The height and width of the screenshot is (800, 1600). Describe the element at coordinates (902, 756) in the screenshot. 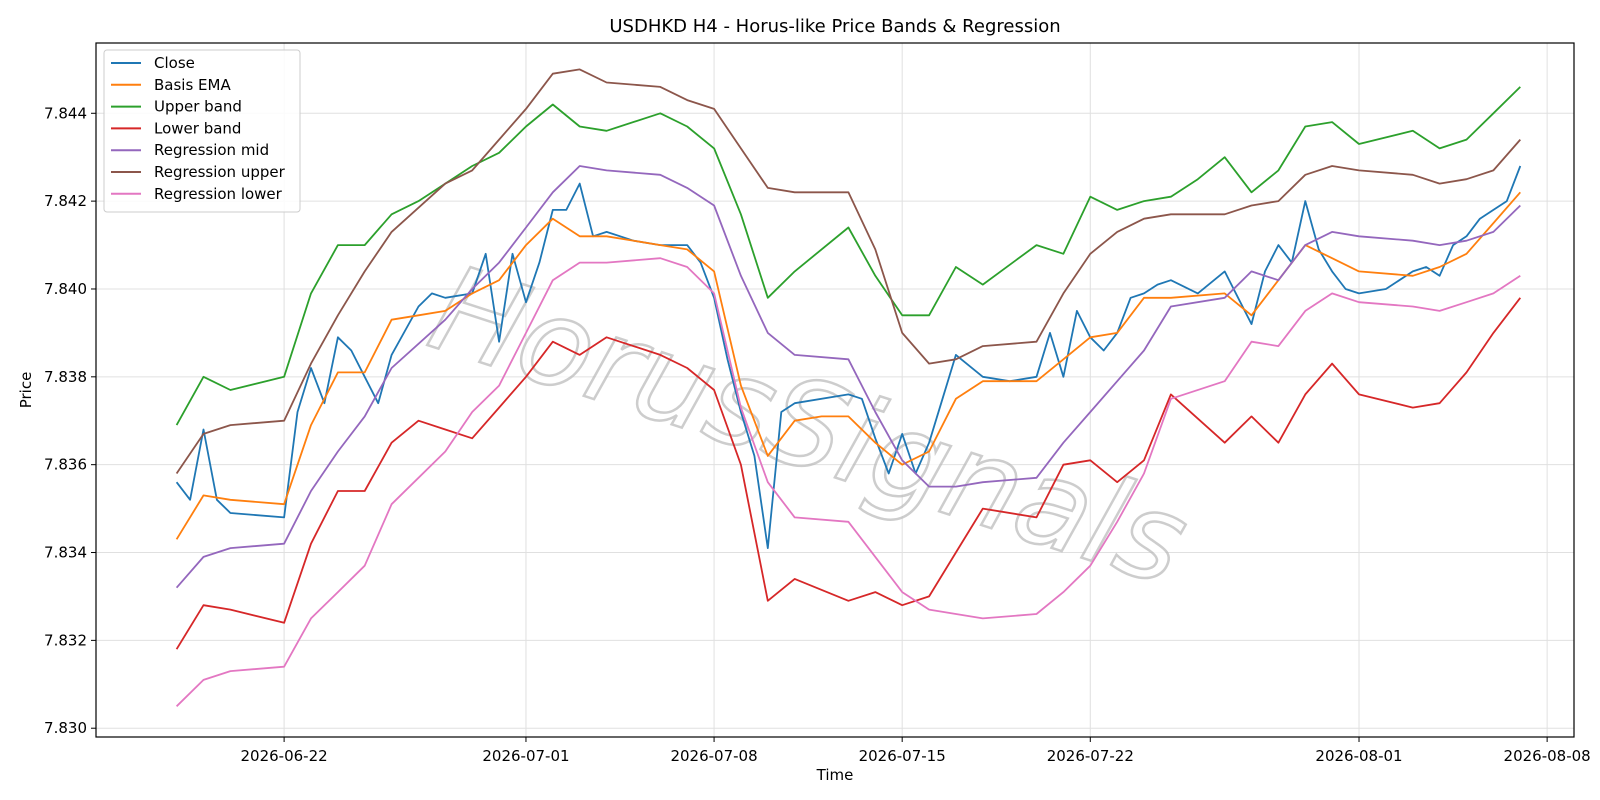

I see `x-tick-label: 2026-07-15` at that location.